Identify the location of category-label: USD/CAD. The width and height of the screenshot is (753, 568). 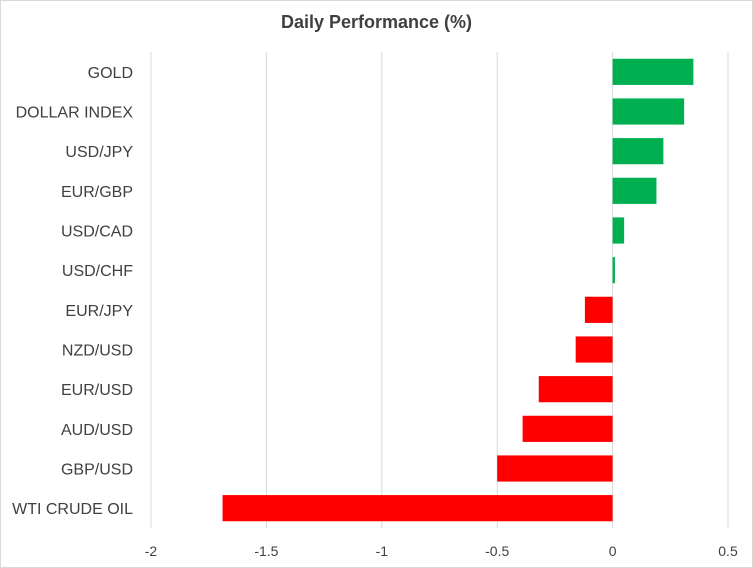
(97, 232).